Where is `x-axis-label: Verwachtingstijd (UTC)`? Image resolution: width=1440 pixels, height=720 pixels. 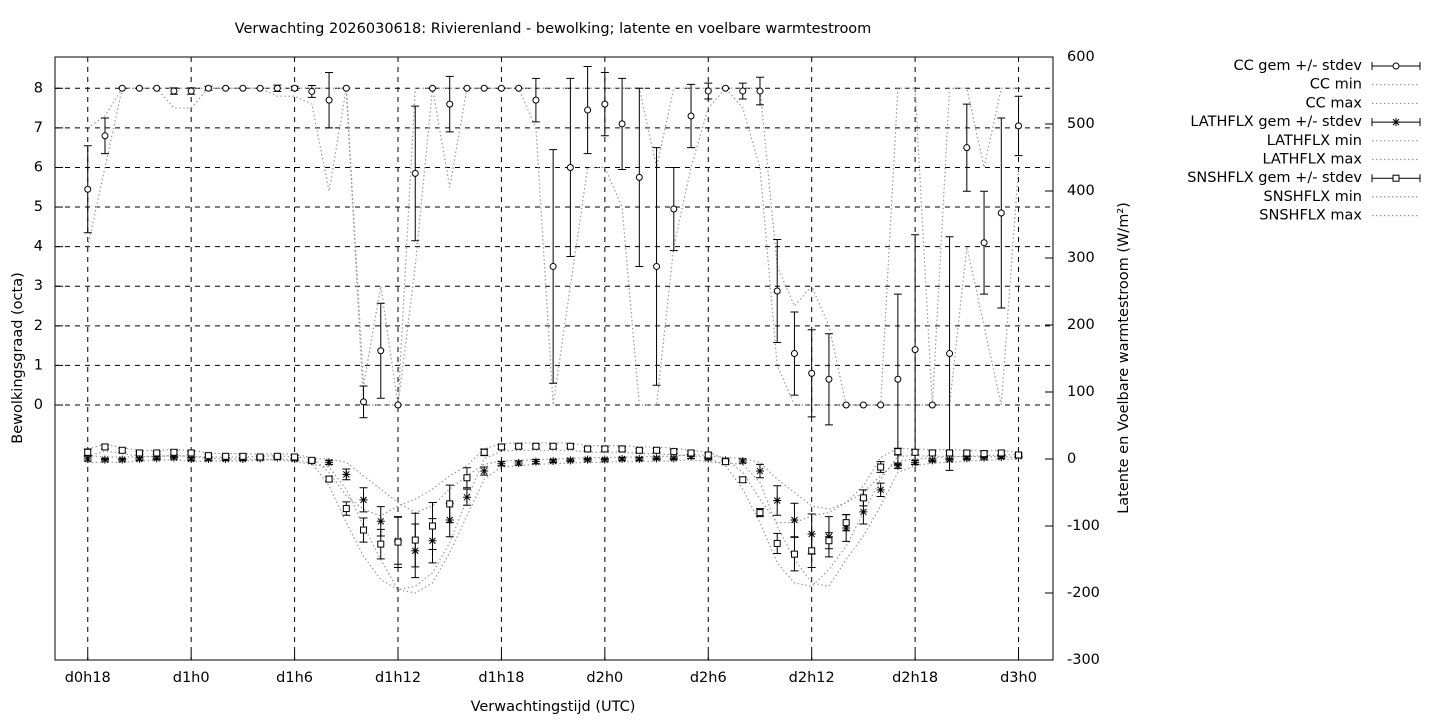 x-axis-label: Verwachtingstijd (UTC) is located at coordinates (553, 707).